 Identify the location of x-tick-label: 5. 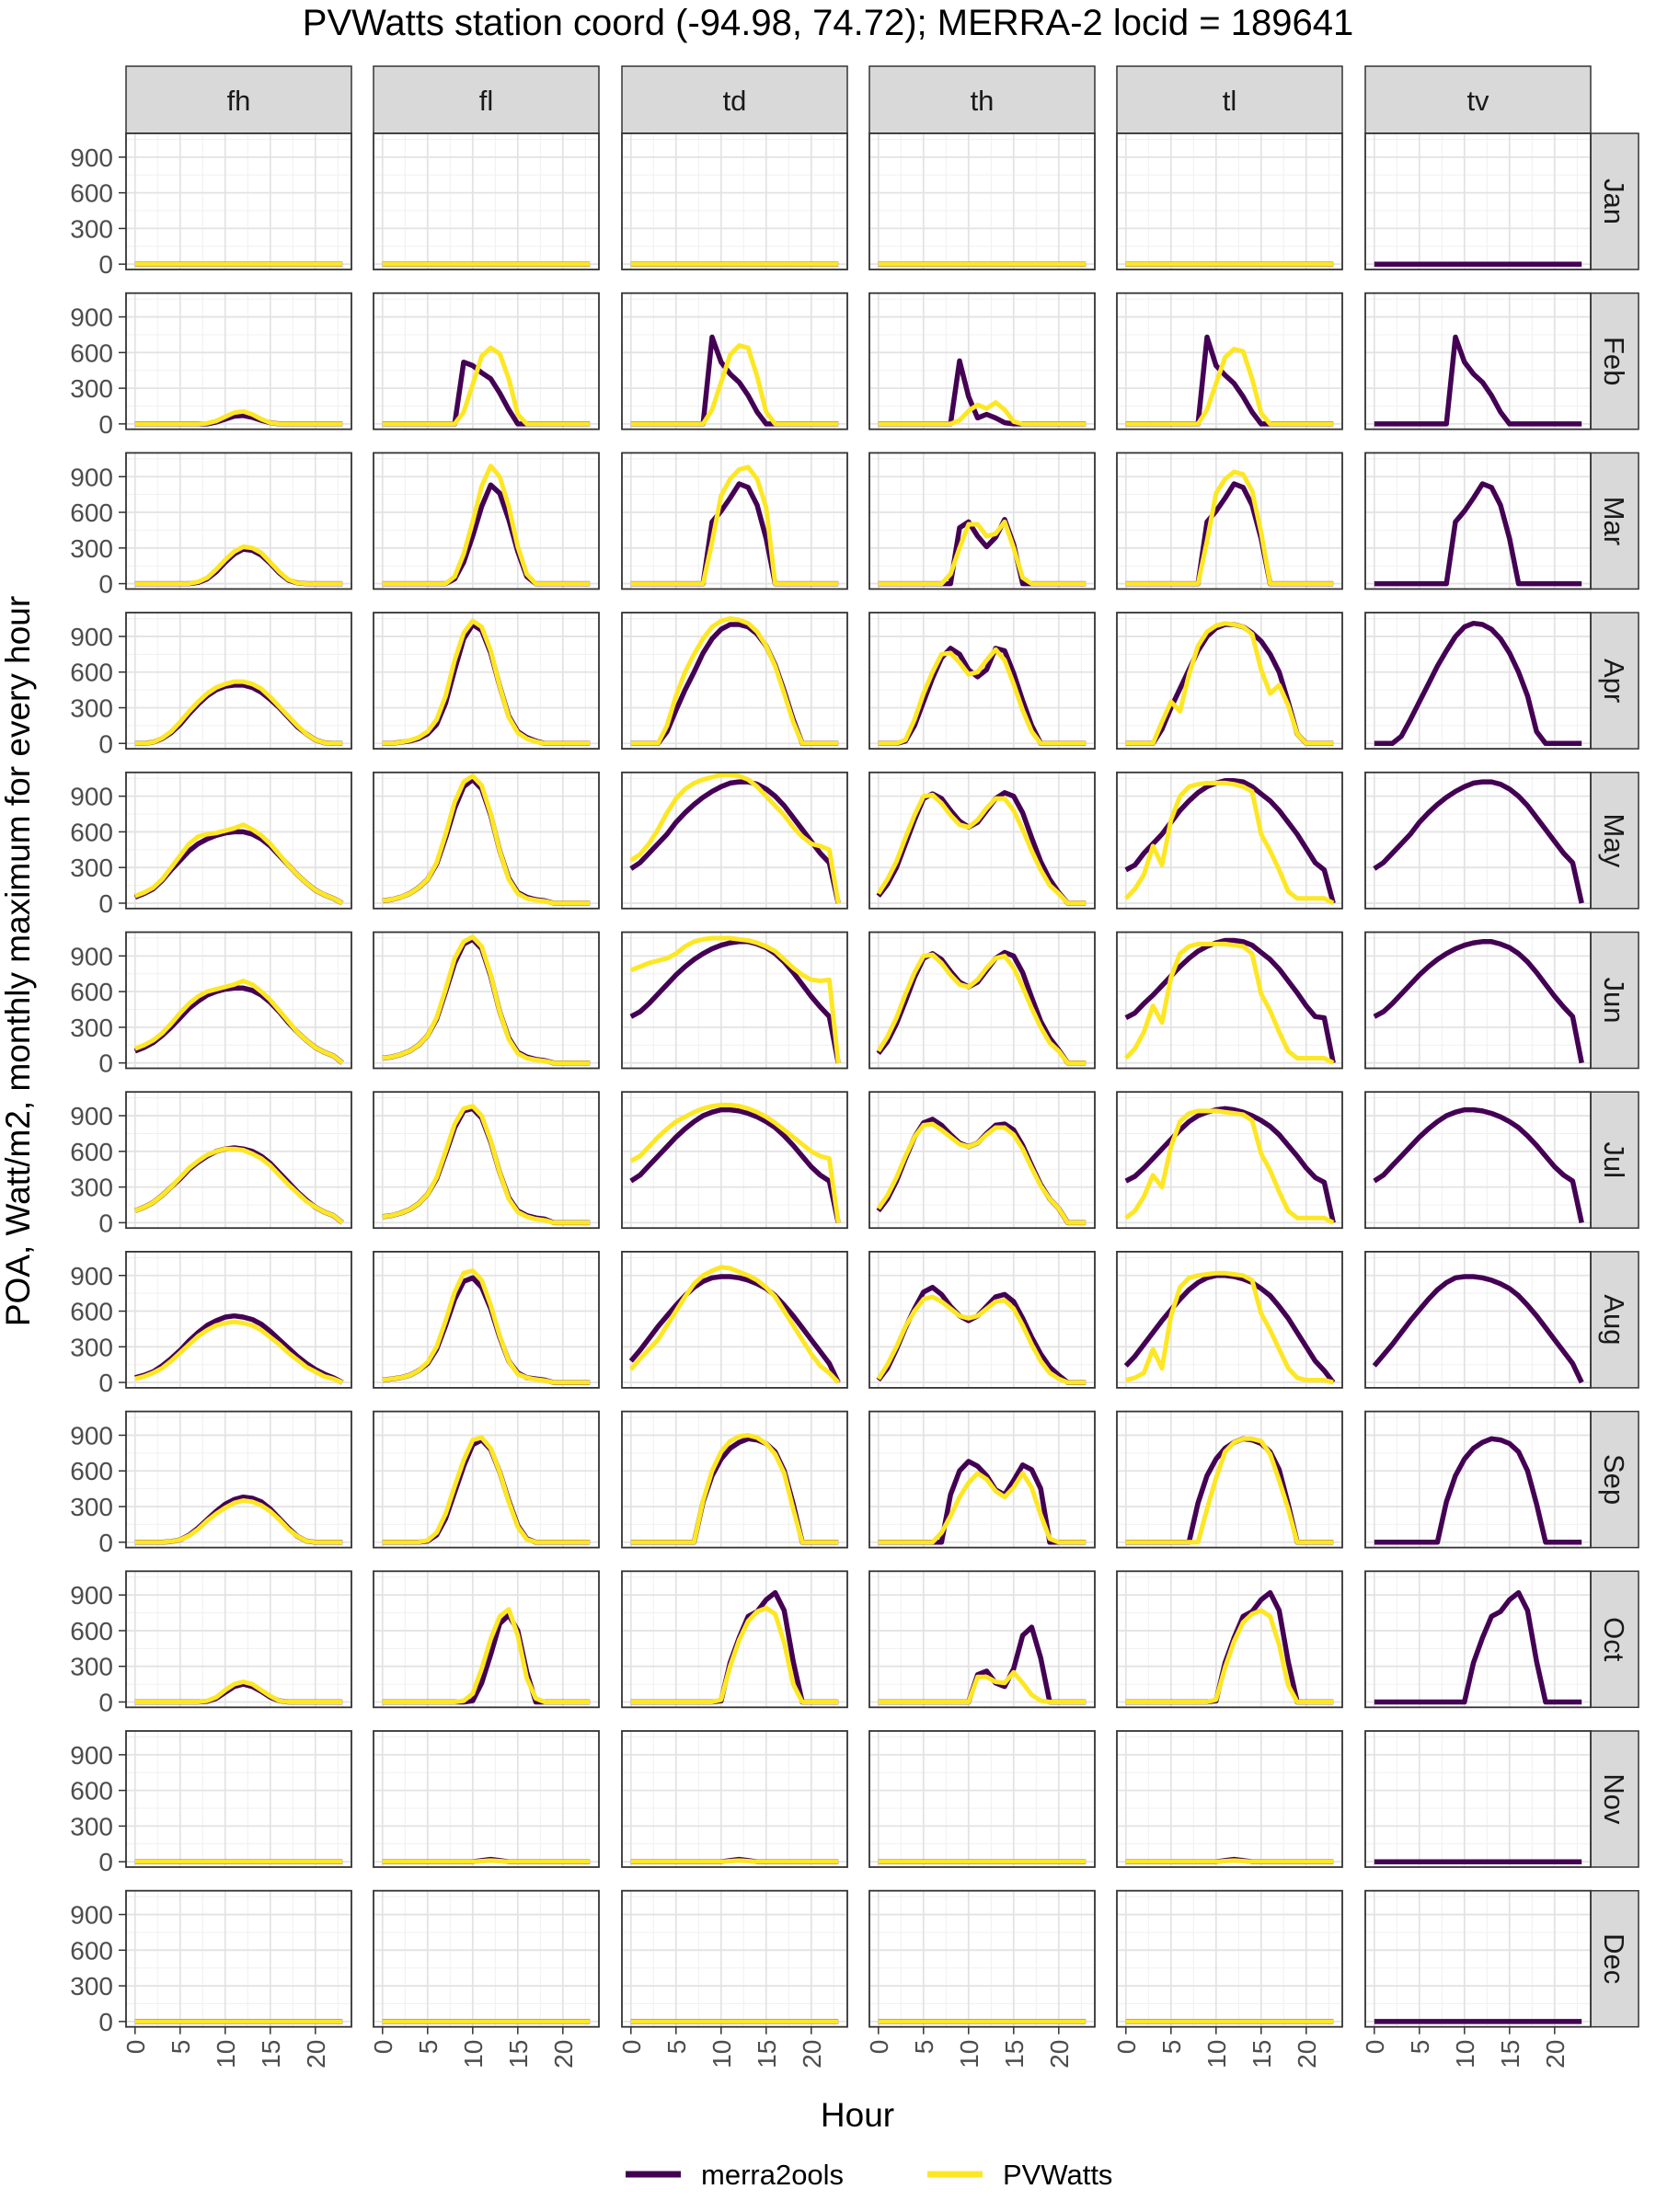
(676, 2047).